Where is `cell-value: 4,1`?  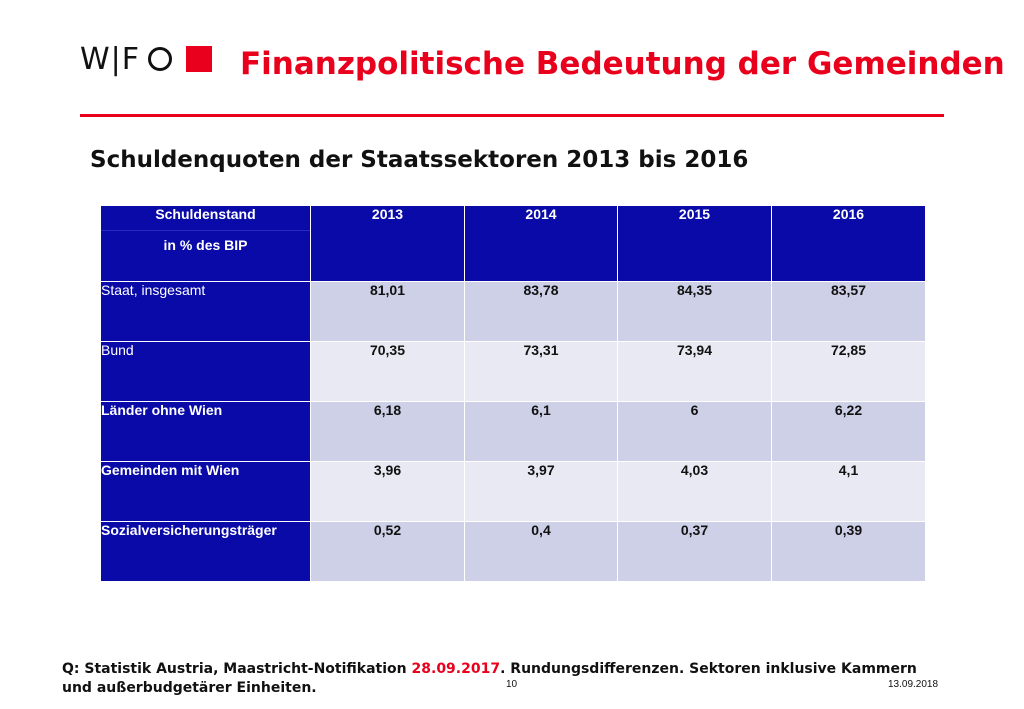 cell-value: 4,1 is located at coordinates (848, 491).